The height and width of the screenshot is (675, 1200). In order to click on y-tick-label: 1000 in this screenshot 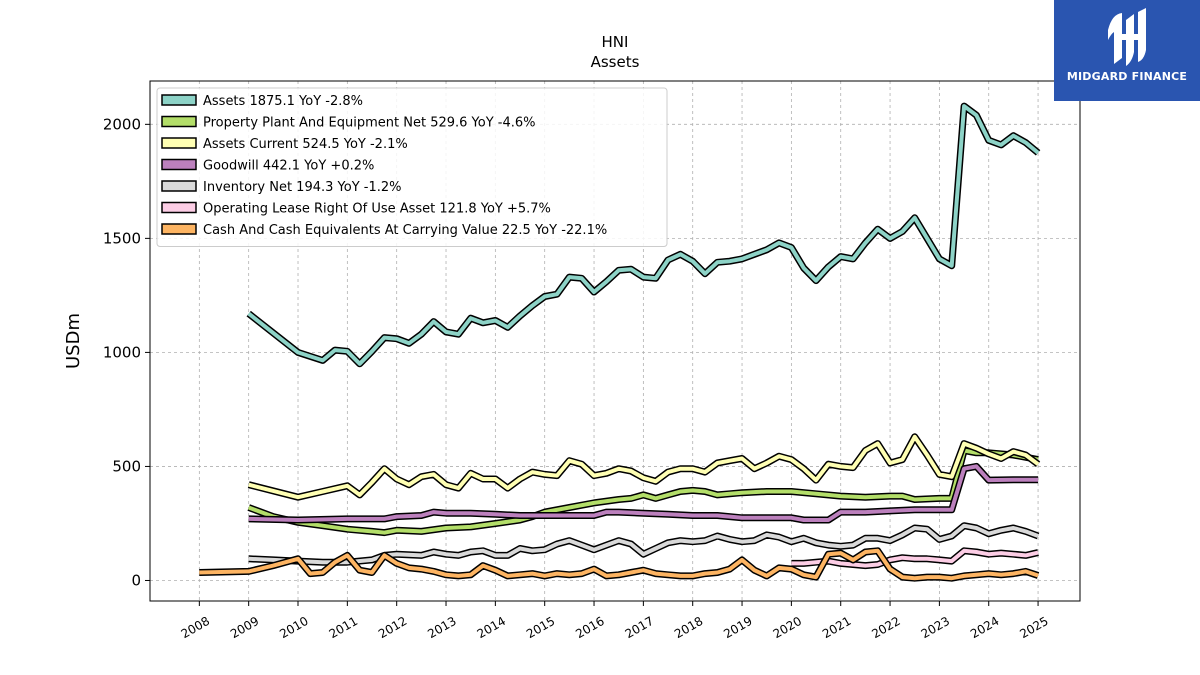, I will do `click(122, 352)`.